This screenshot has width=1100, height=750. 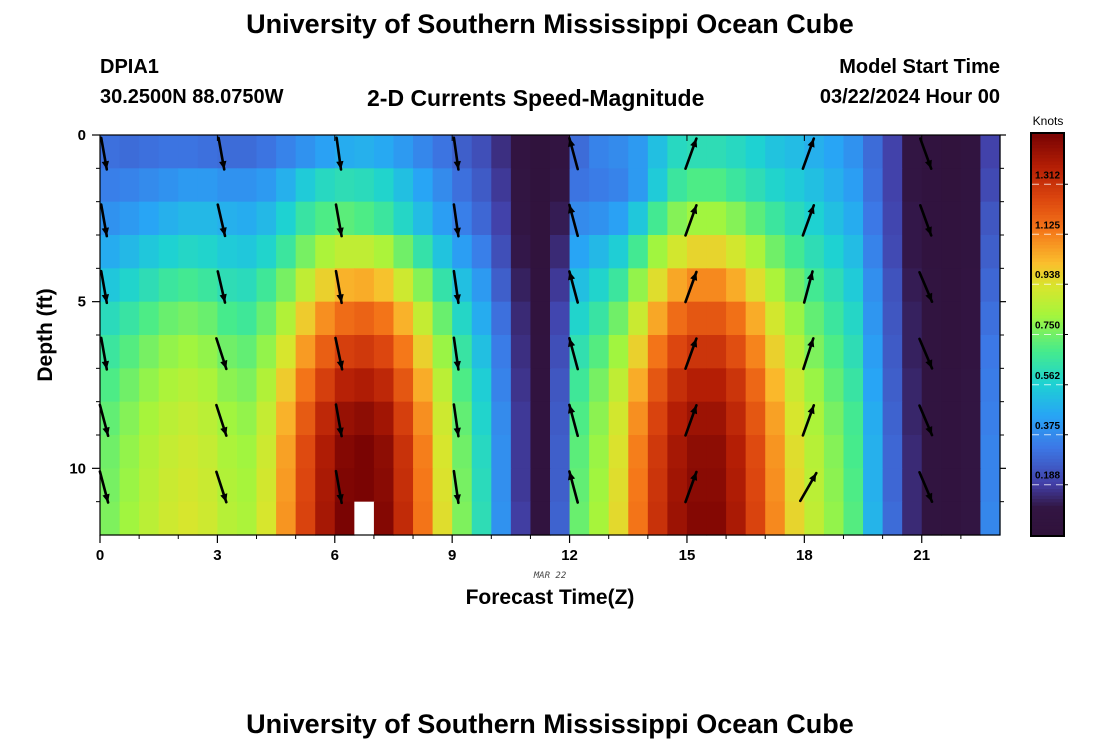 What do you see at coordinates (909, 97) in the screenshot?
I see `model-start-value: 03/22/2024 Hour 00` at bounding box center [909, 97].